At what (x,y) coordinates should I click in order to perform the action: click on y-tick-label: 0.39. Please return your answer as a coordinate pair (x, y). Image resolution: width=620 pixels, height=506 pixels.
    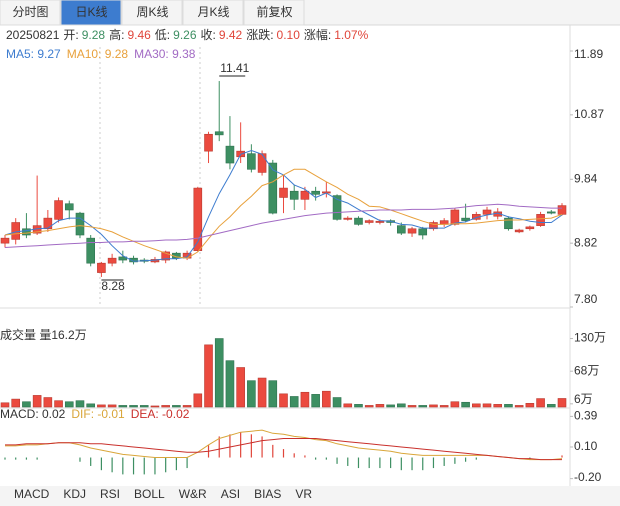
    Looking at the image, I should click on (586, 416).